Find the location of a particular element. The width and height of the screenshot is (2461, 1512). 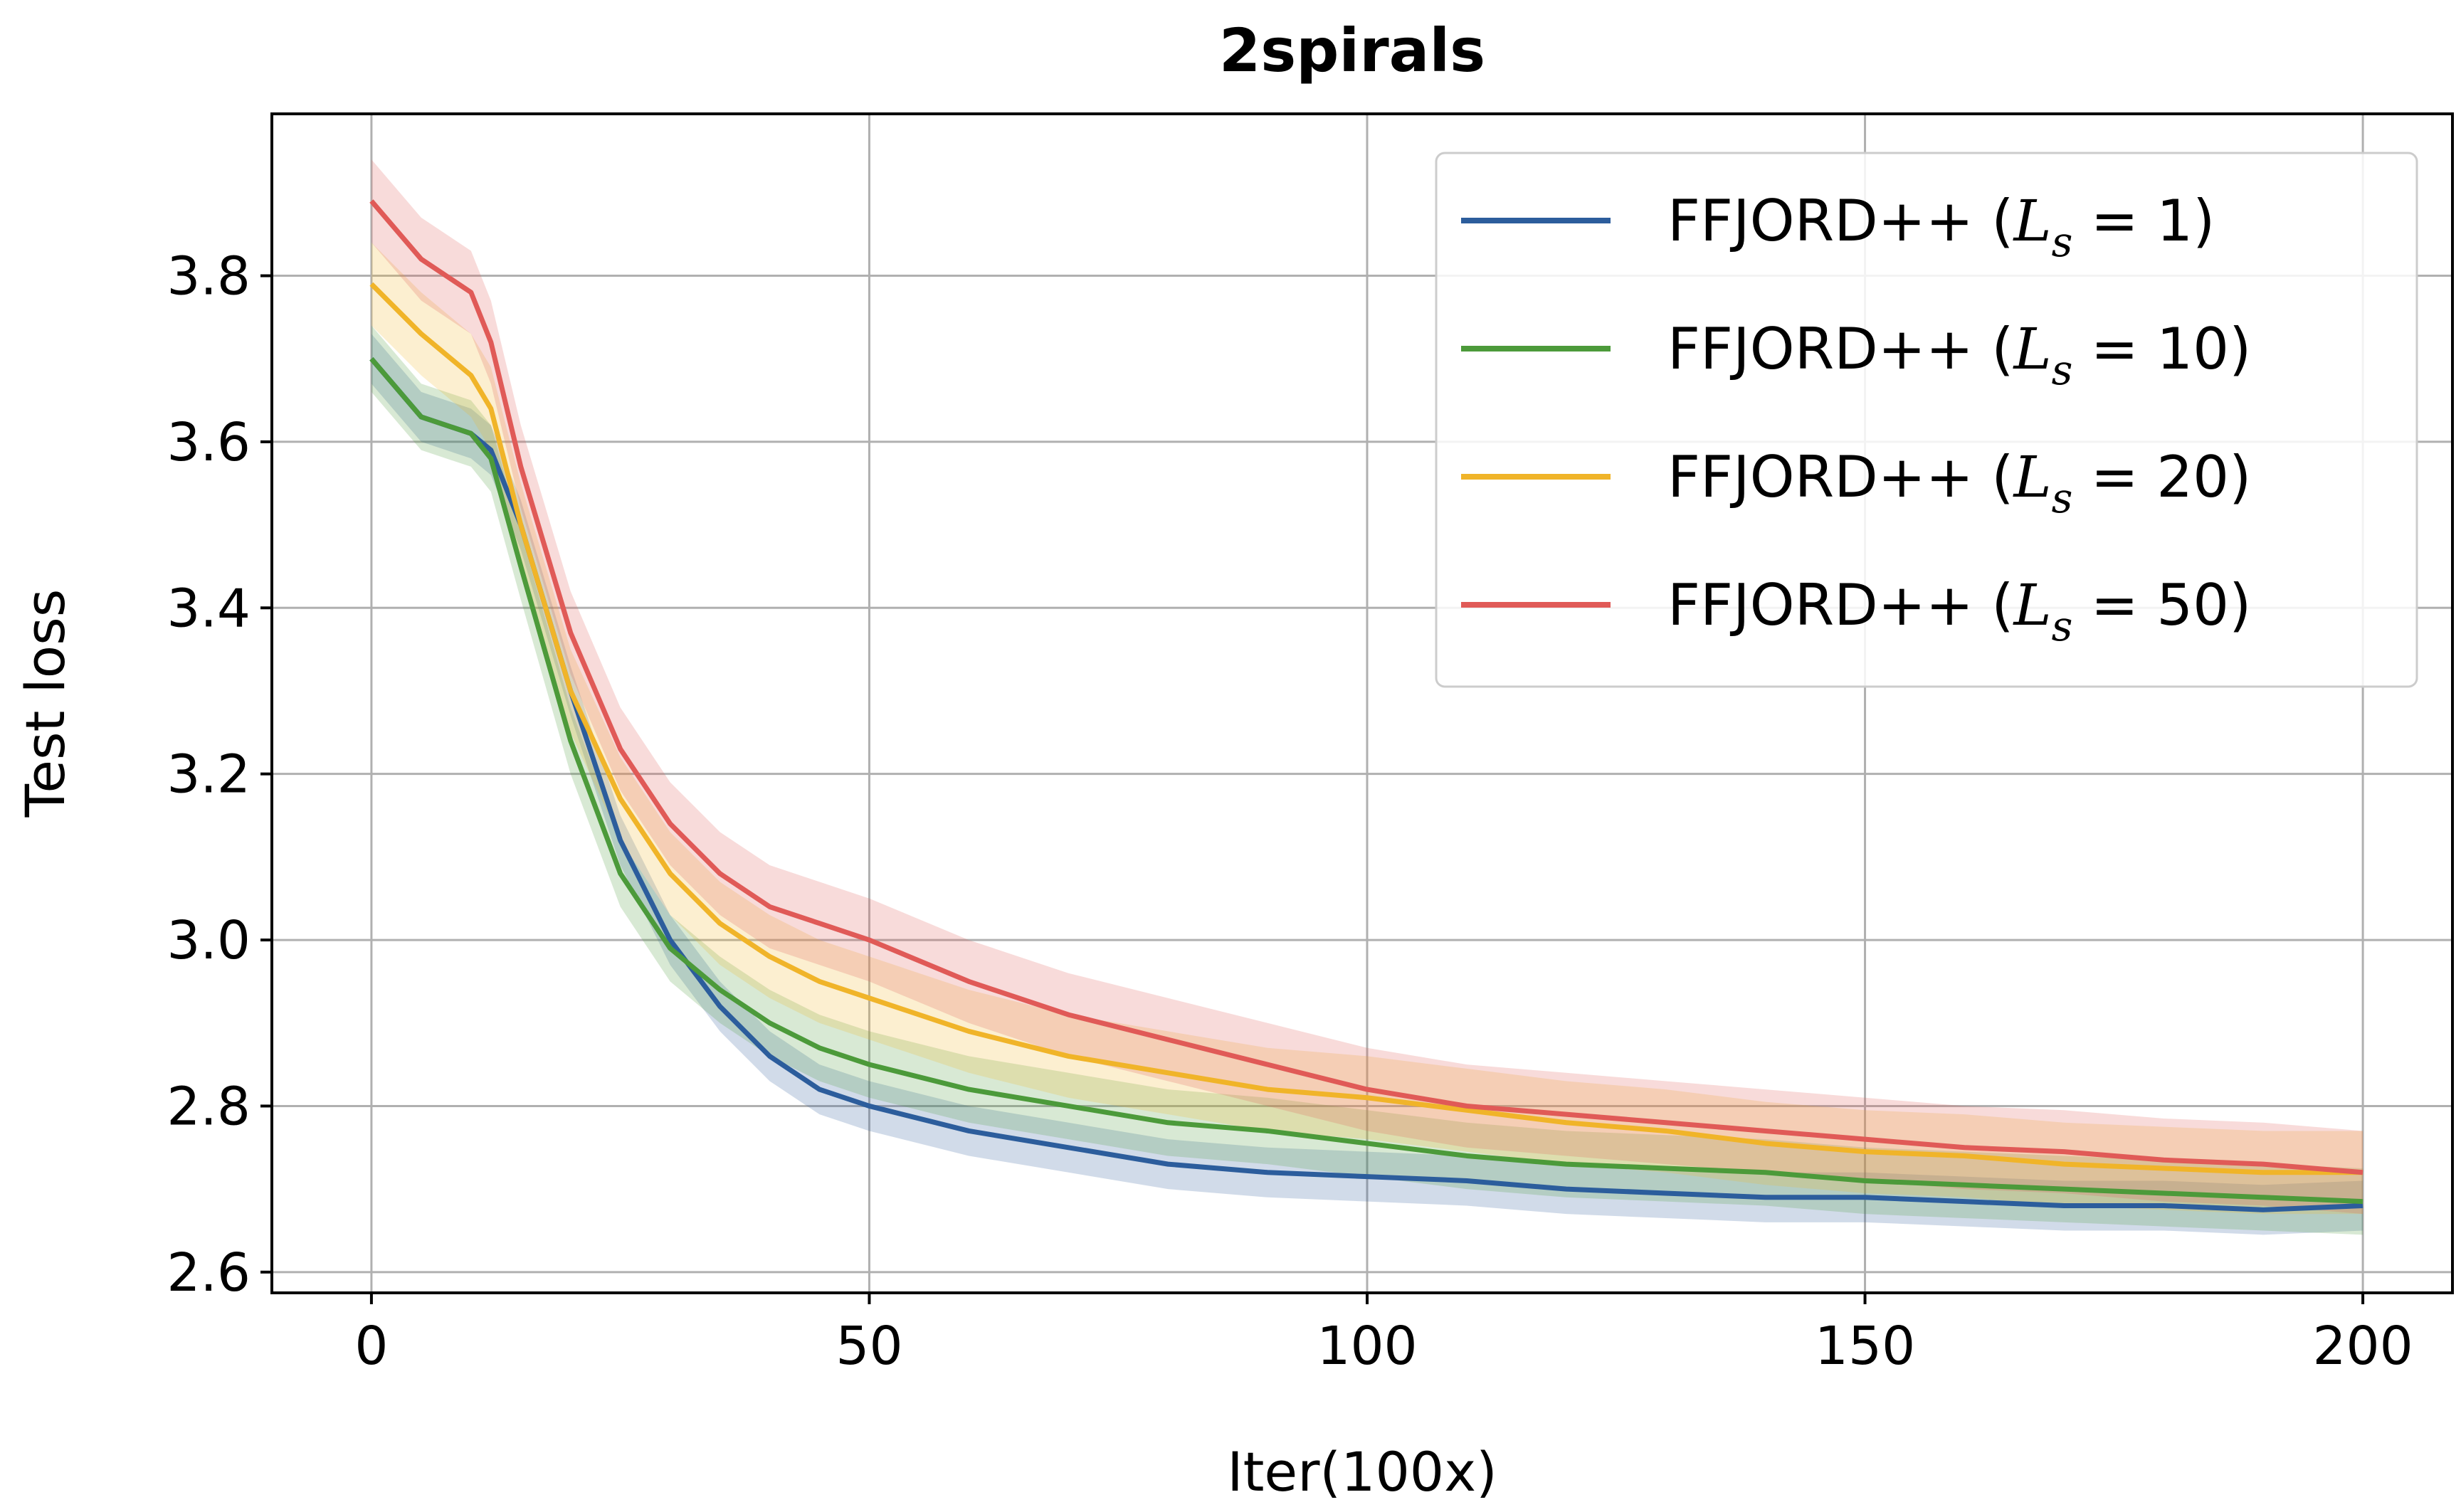

y-tick-label: 3.2 is located at coordinates (209, 774).